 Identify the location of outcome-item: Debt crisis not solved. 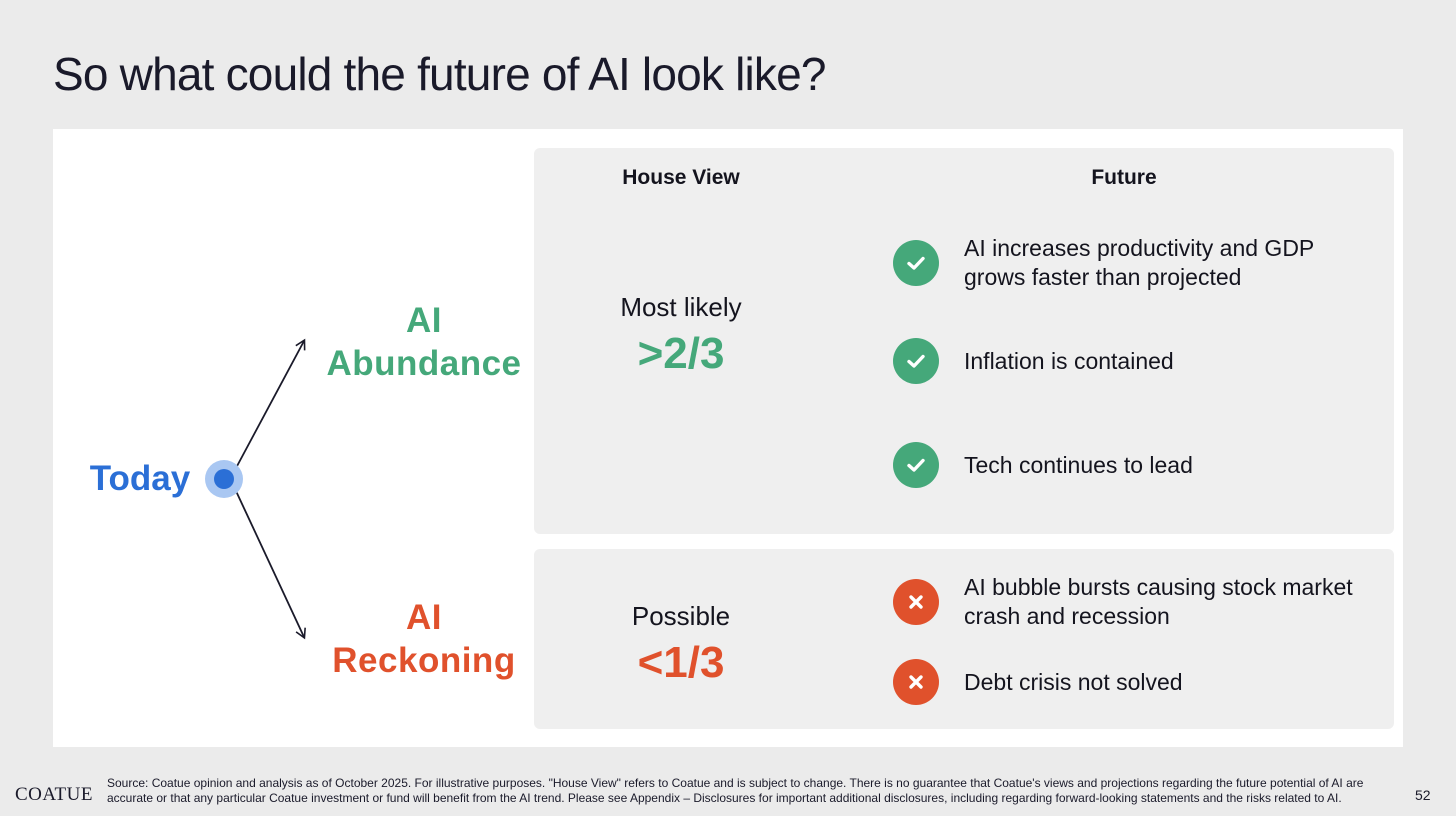
(1143, 682).